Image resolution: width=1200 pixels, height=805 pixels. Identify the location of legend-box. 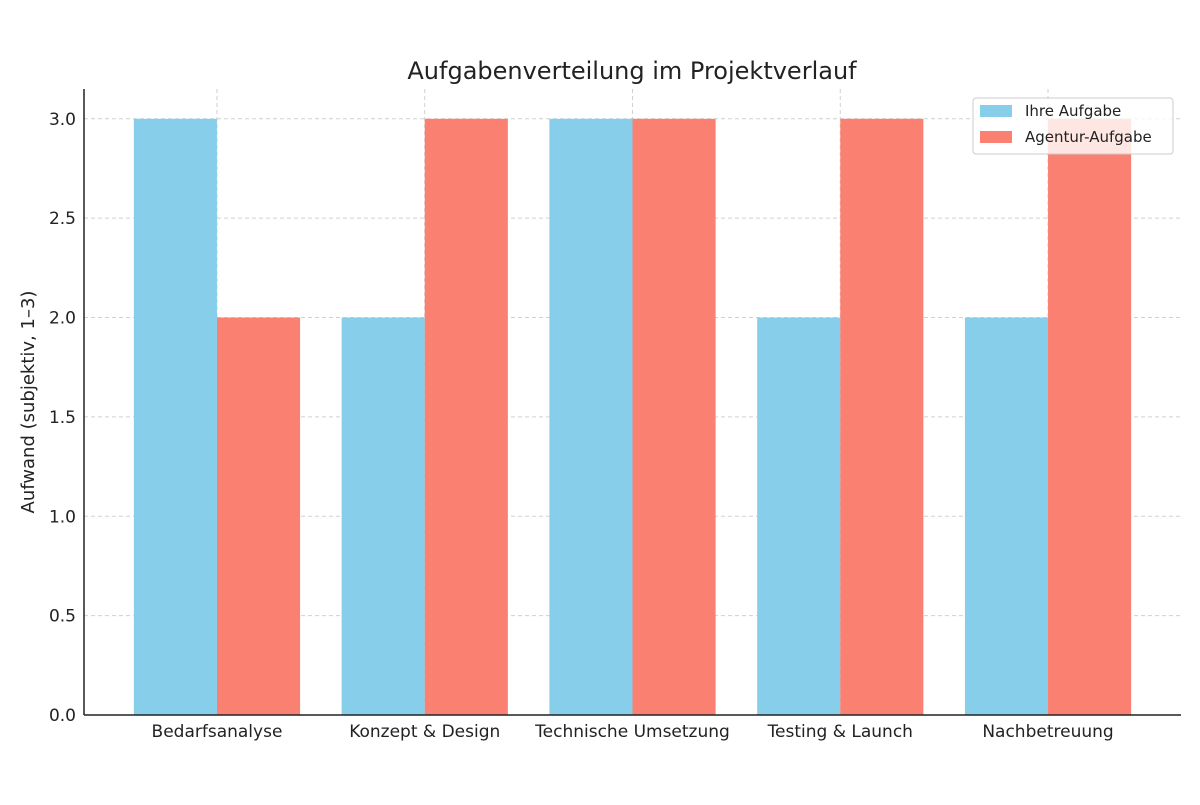
(1073, 126).